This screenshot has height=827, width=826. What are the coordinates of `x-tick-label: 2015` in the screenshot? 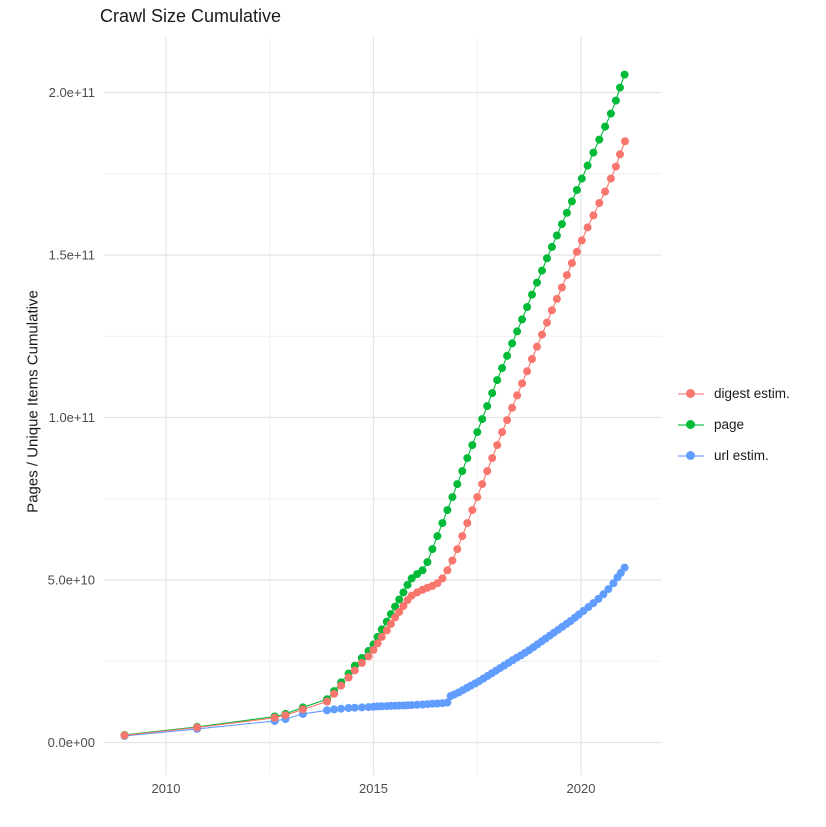 It's located at (373, 788).